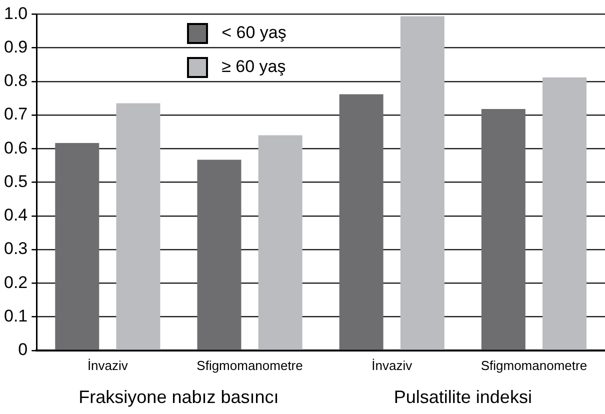 The height and width of the screenshot is (414, 605). What do you see at coordinates (16, 181) in the screenshot?
I see `y-tick-label: 0.5` at bounding box center [16, 181].